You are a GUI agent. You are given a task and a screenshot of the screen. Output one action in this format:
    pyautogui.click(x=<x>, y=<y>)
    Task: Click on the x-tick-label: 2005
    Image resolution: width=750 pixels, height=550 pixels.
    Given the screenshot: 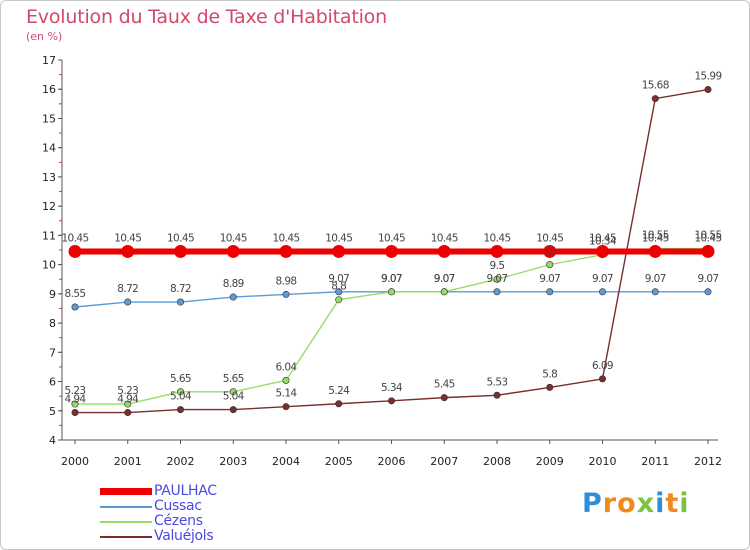 What is the action you would take?
    pyautogui.click(x=339, y=461)
    